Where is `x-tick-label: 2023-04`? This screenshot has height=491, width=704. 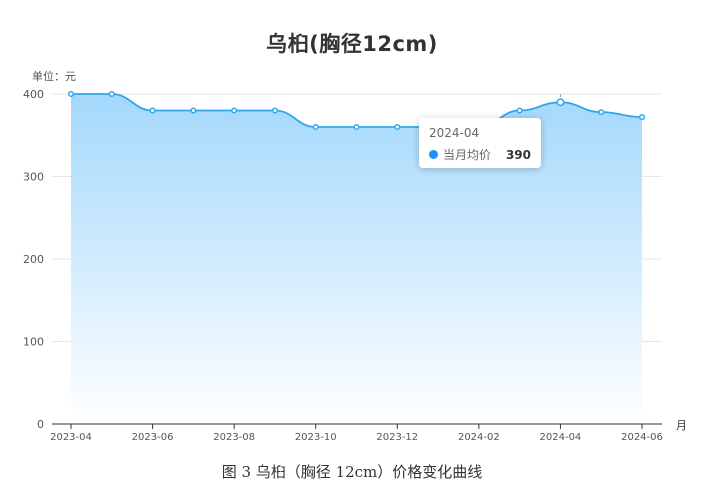
x-tick-label: 2023-04 is located at coordinates (71, 437).